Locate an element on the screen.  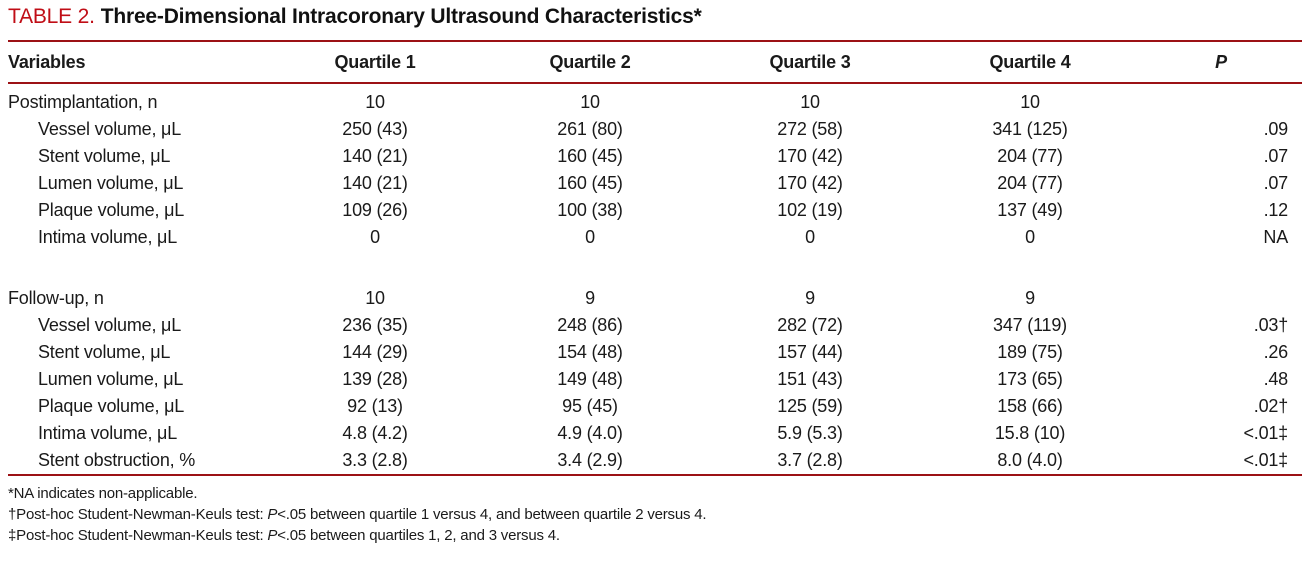
row-label: Stent volume, μL is located at coordinates (104, 352).